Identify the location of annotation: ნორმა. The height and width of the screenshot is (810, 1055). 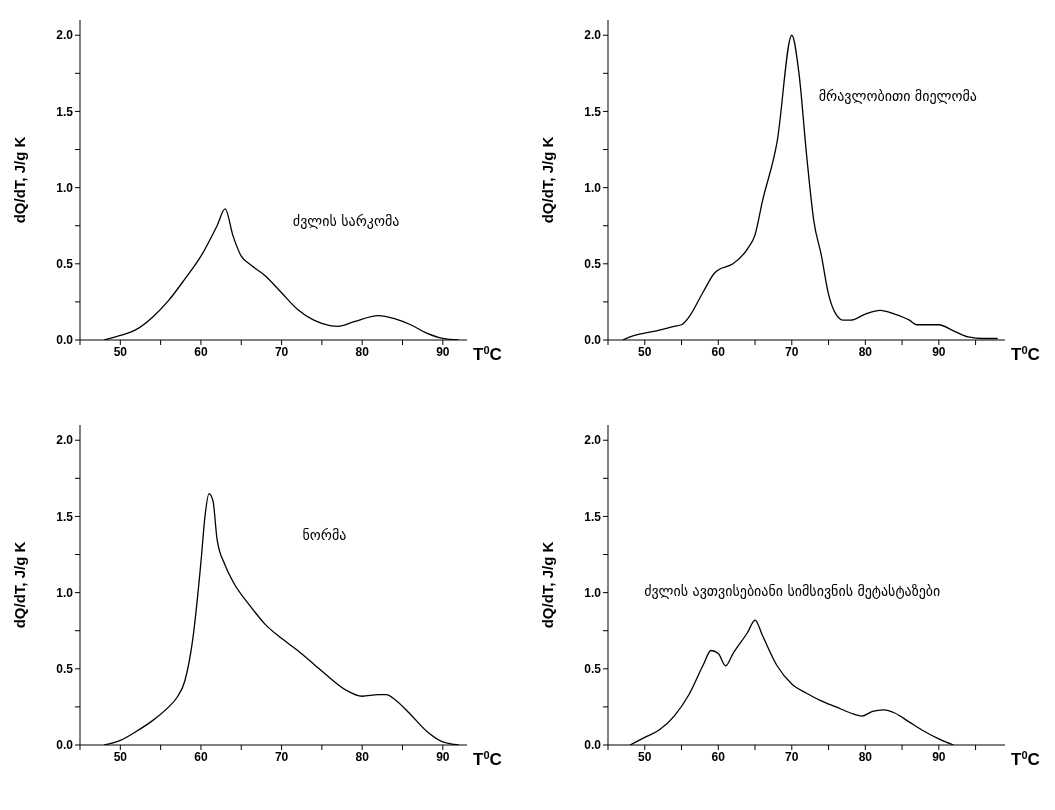
(324, 535).